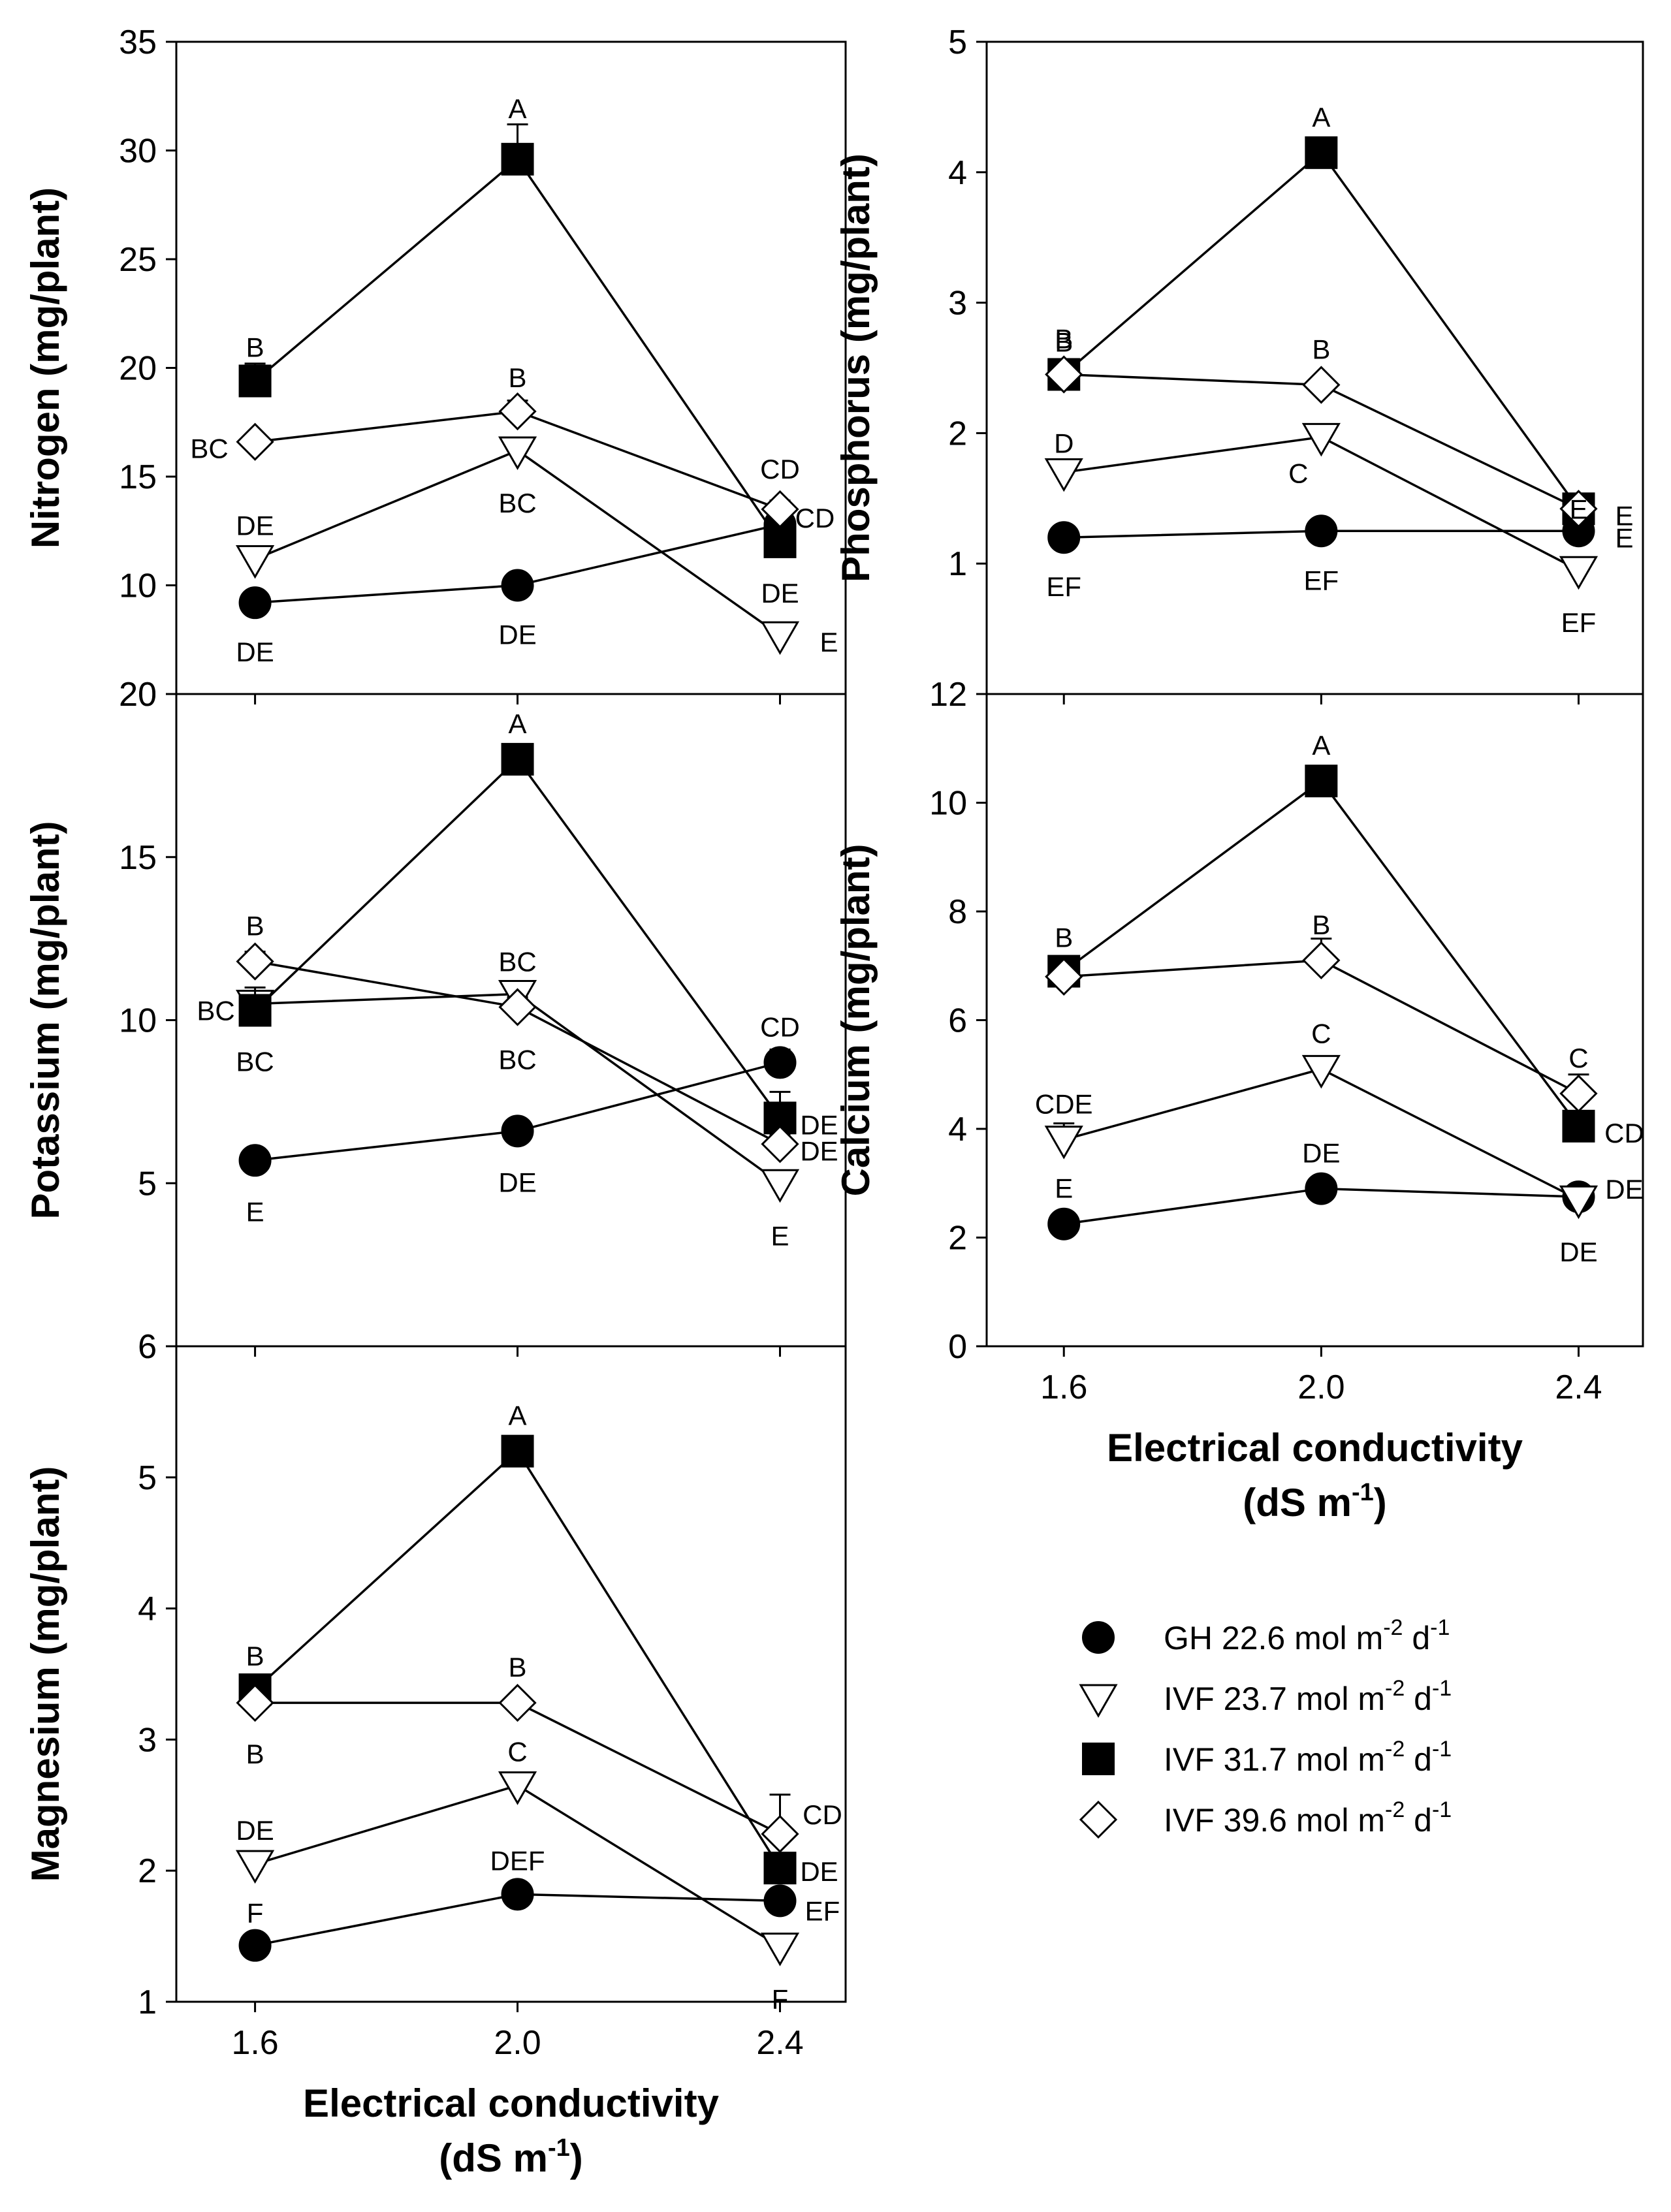 The image size is (1671, 2212). Describe the element at coordinates (254, 2043) in the screenshot. I see `x-tick-label: 1.6` at that location.